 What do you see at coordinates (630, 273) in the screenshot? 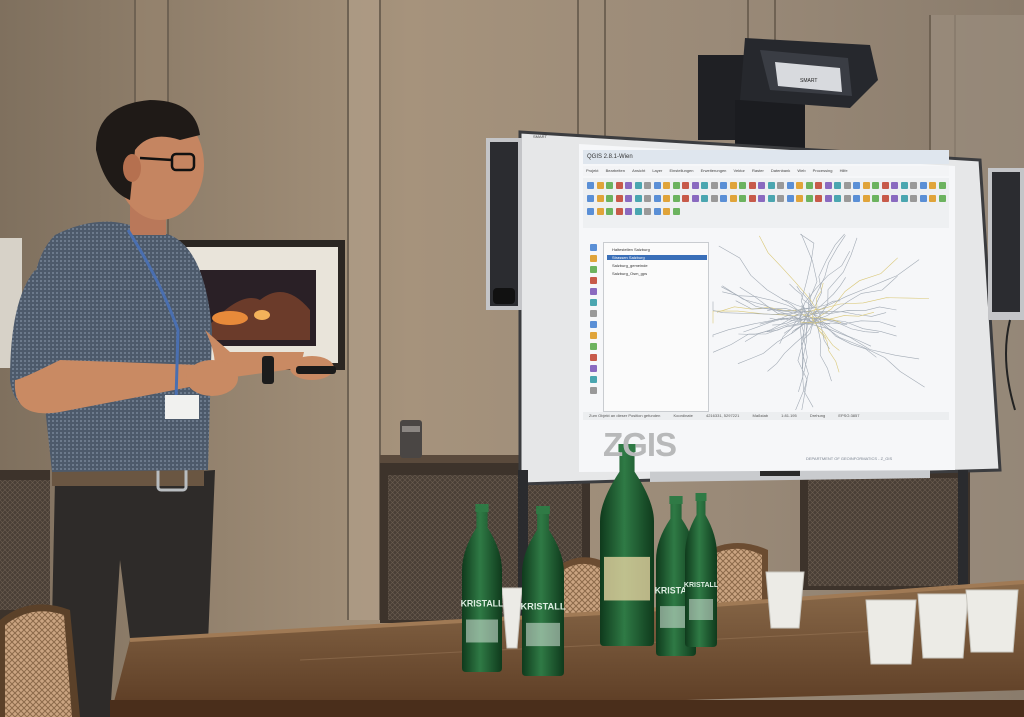
I see `layer-item: Salzburg_Osm_gps` at bounding box center [630, 273].